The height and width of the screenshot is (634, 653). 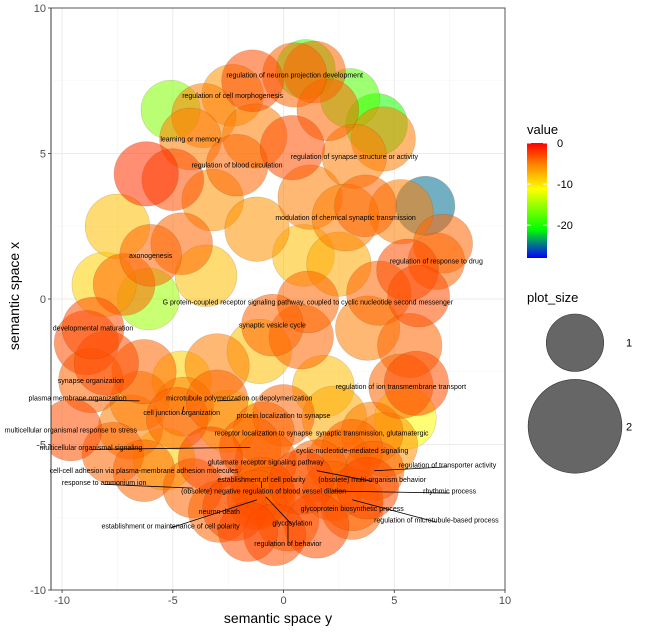 I want to click on term-label: regulation of cell morphogenesis, so click(x=232, y=96).